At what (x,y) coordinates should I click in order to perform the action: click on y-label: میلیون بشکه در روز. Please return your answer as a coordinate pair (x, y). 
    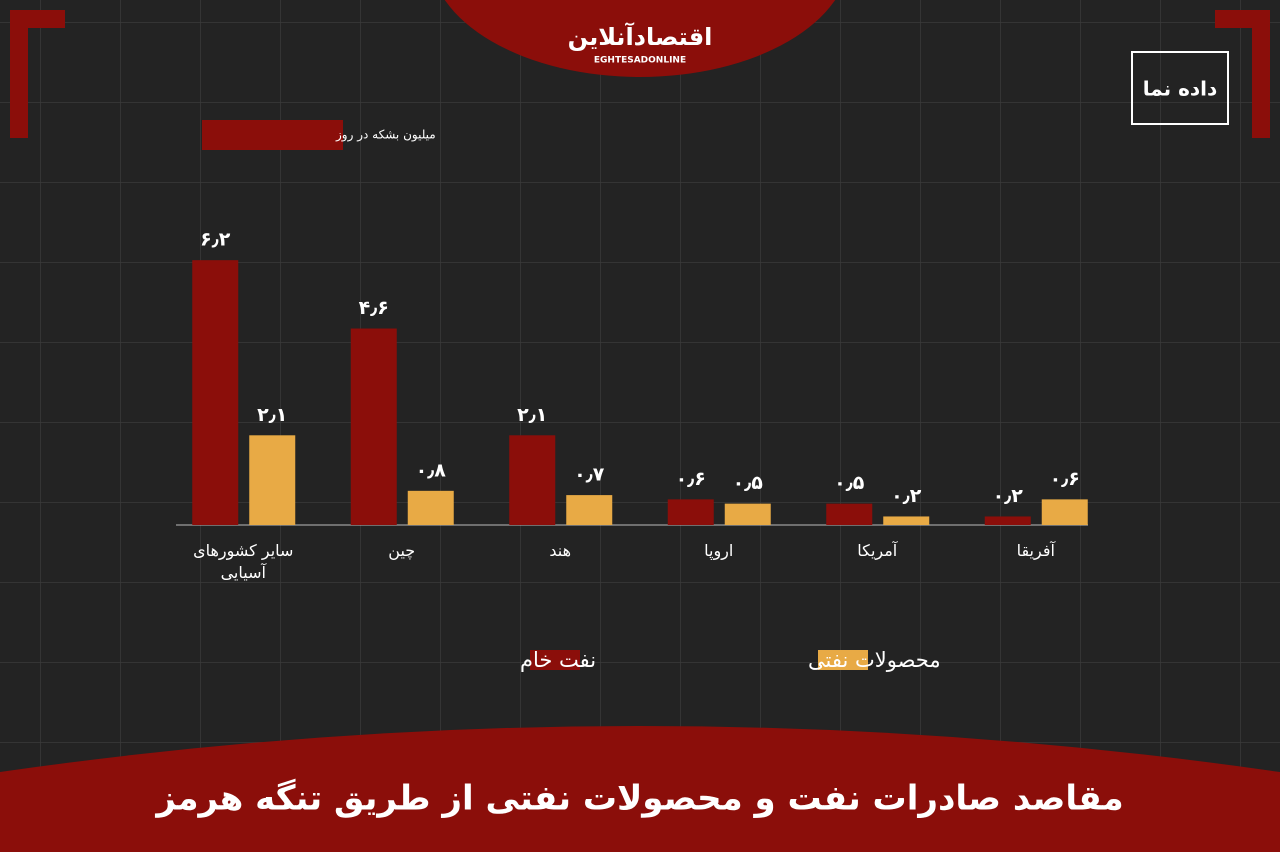
    Looking at the image, I should click on (385, 135).